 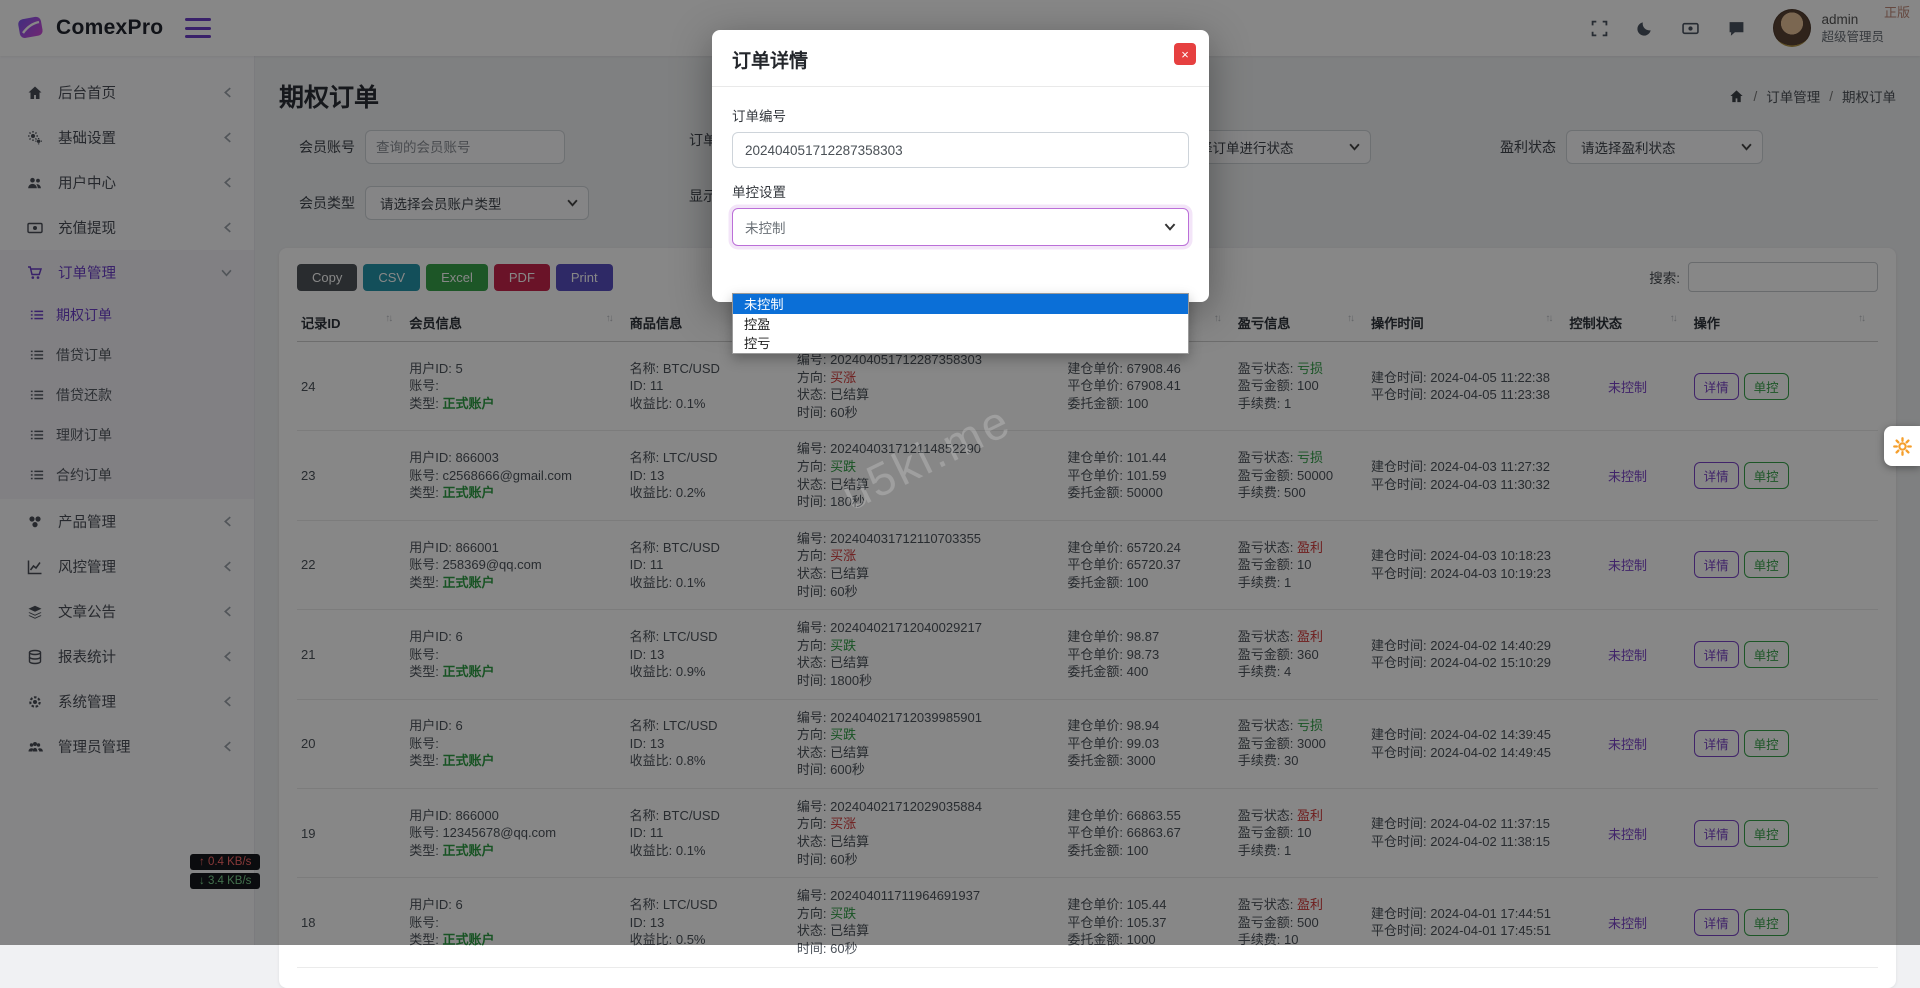 I want to click on breadcrumb-option-orders: 期权订单, so click(x=1869, y=97).